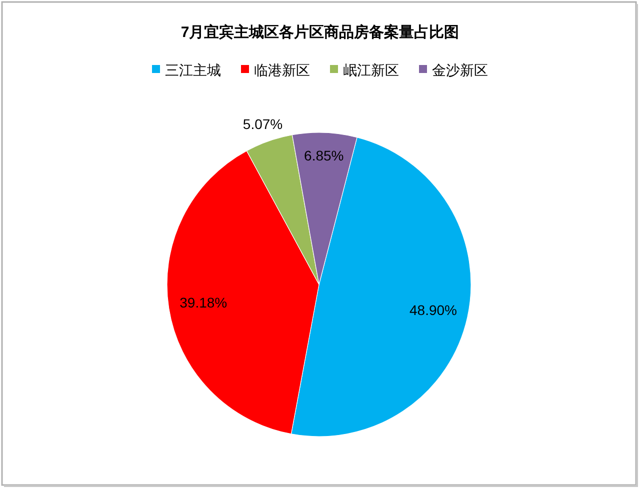 The width and height of the screenshot is (640, 489). Describe the element at coordinates (262, 124) in the screenshot. I see `data-label: 5.07%` at that location.